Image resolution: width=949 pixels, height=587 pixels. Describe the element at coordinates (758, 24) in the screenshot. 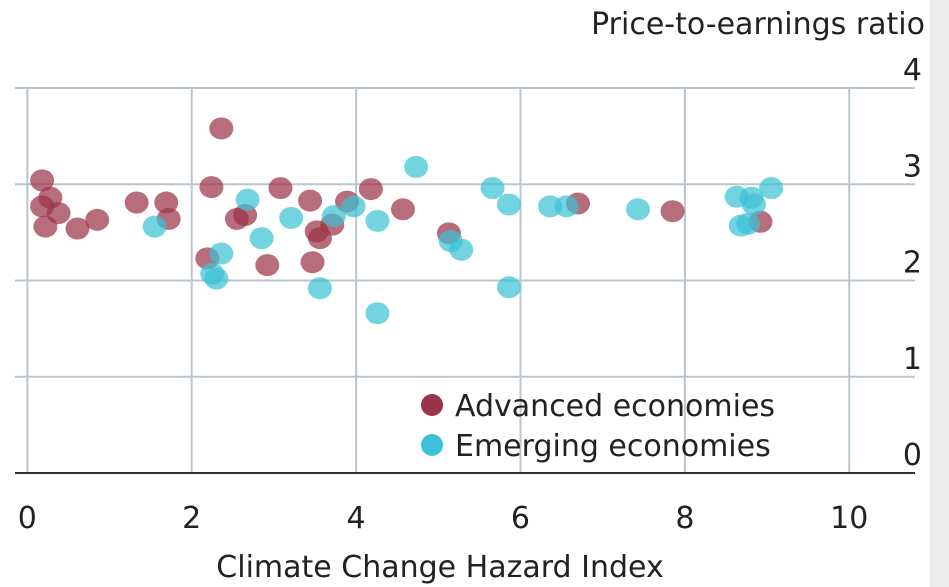

I see `chart-title: Price-to-earnings ratio` at that location.